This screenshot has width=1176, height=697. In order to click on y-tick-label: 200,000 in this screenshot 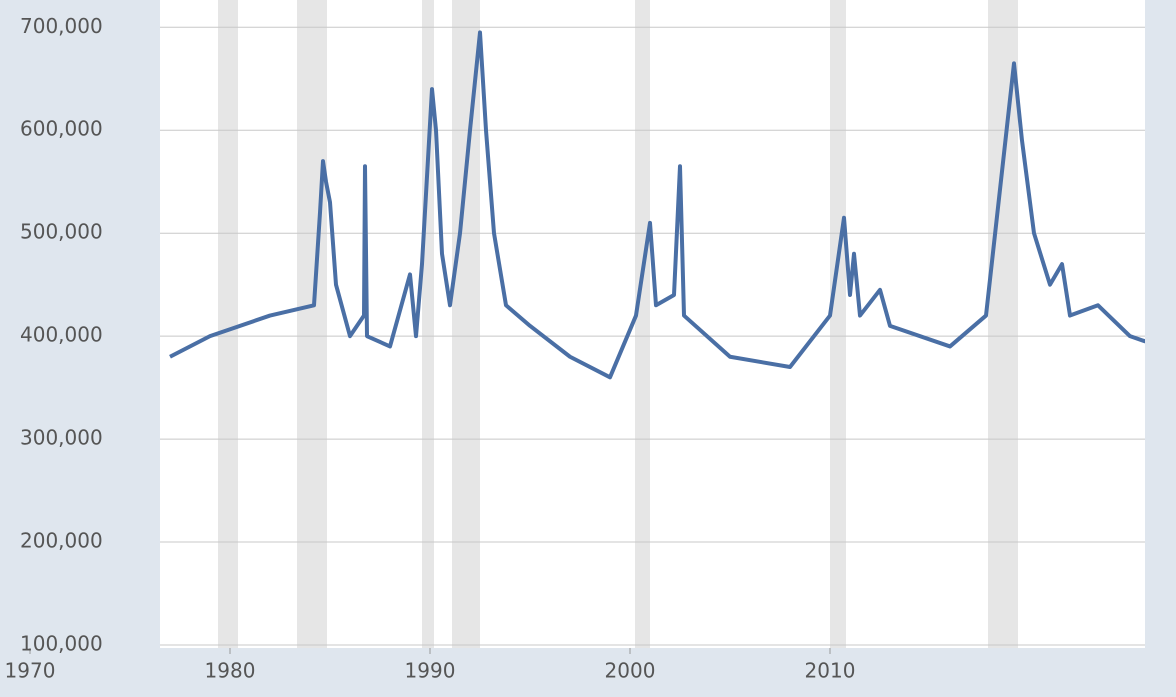, I will do `click(61, 541)`.